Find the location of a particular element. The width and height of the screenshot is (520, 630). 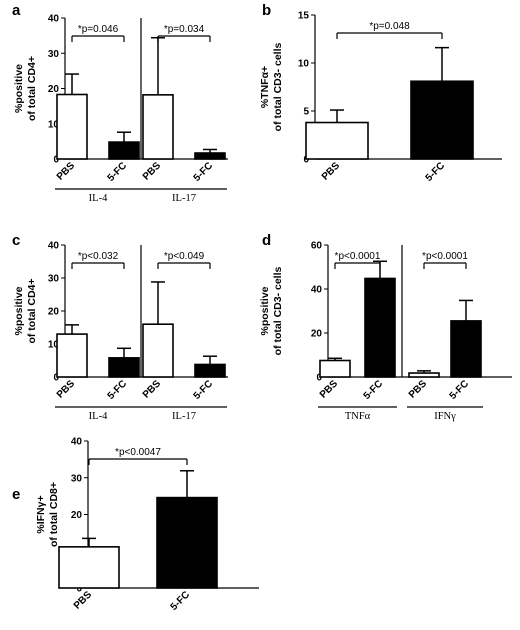

p-value-annotation: *p=0.048 is located at coordinates (389, 26).